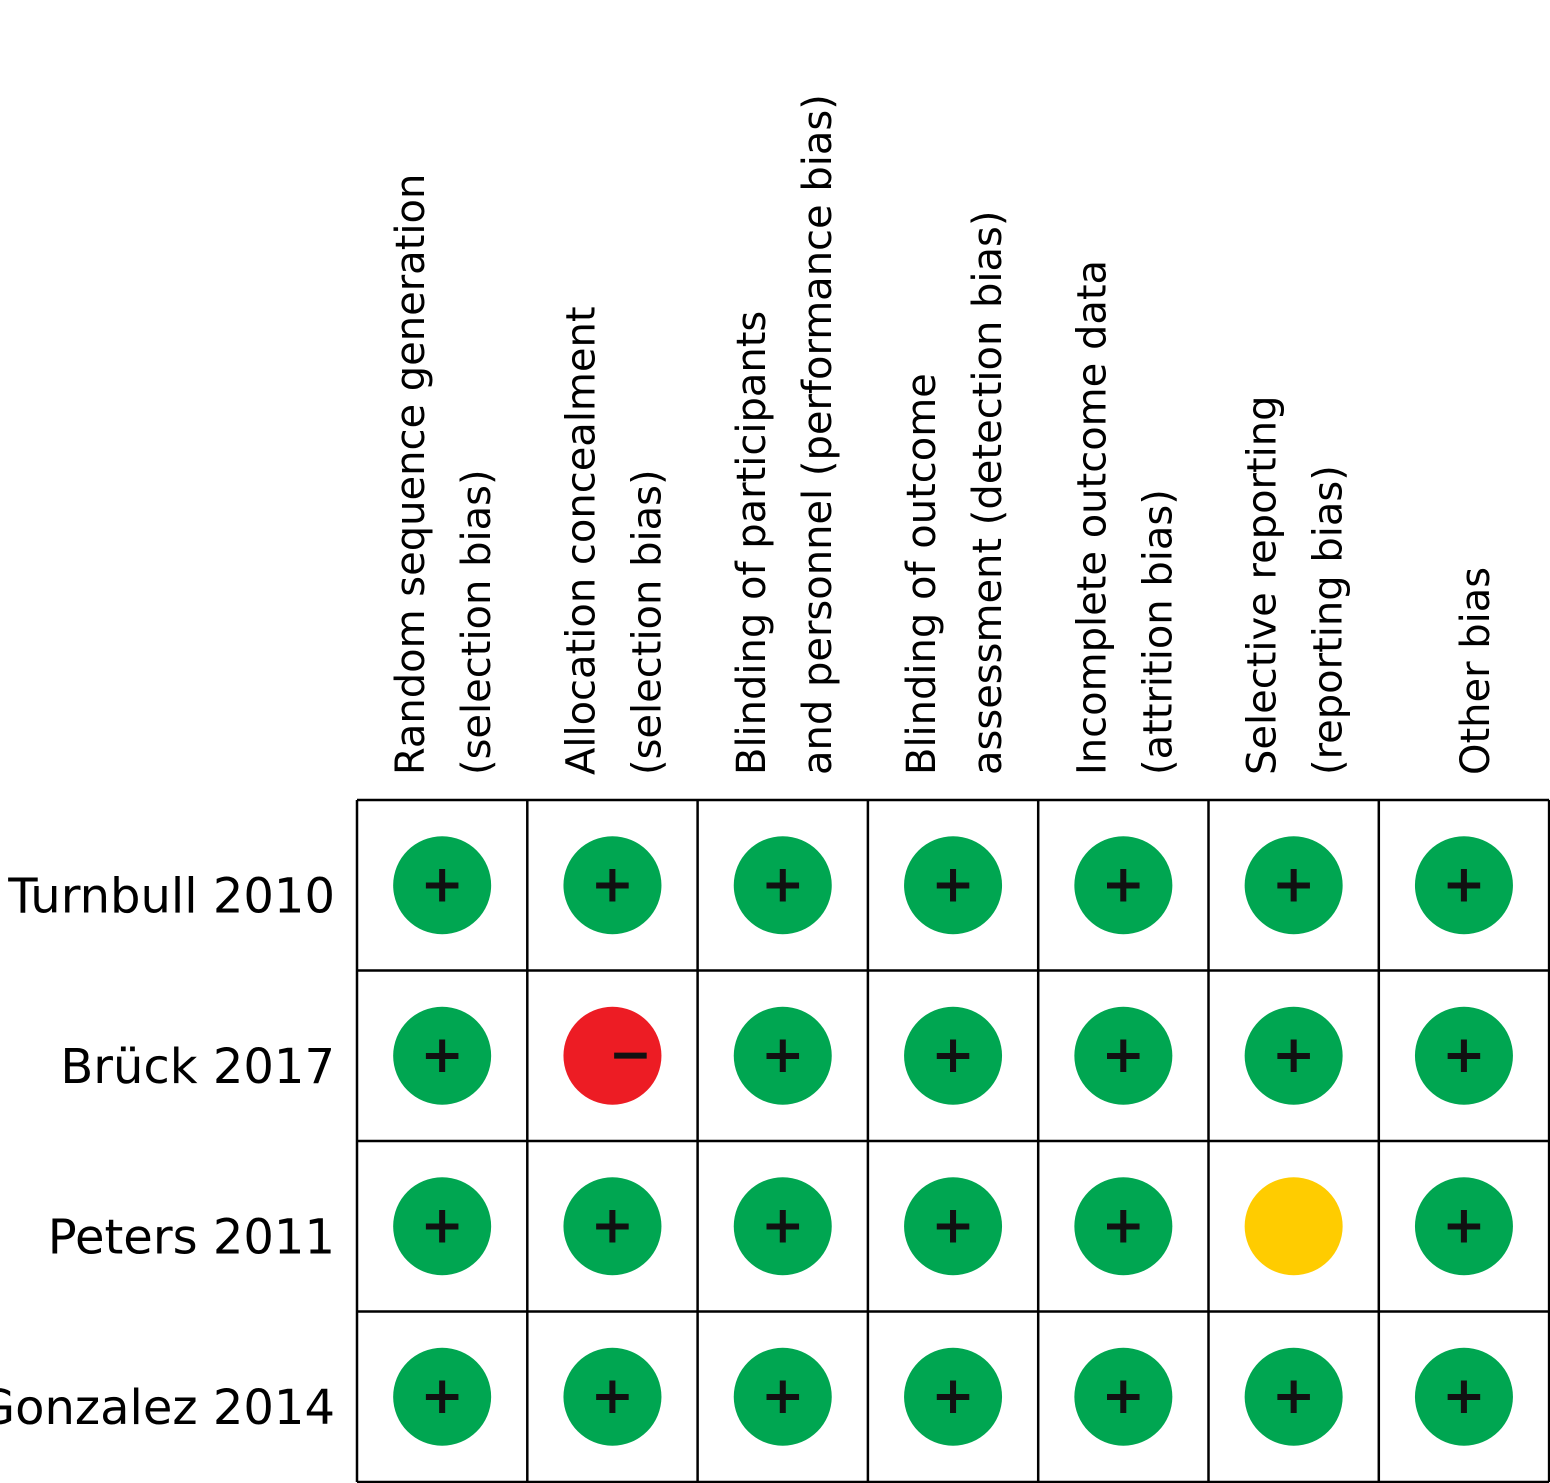  I want to click on column-label-3-line-1: Blinding of participants, so click(752, 543).